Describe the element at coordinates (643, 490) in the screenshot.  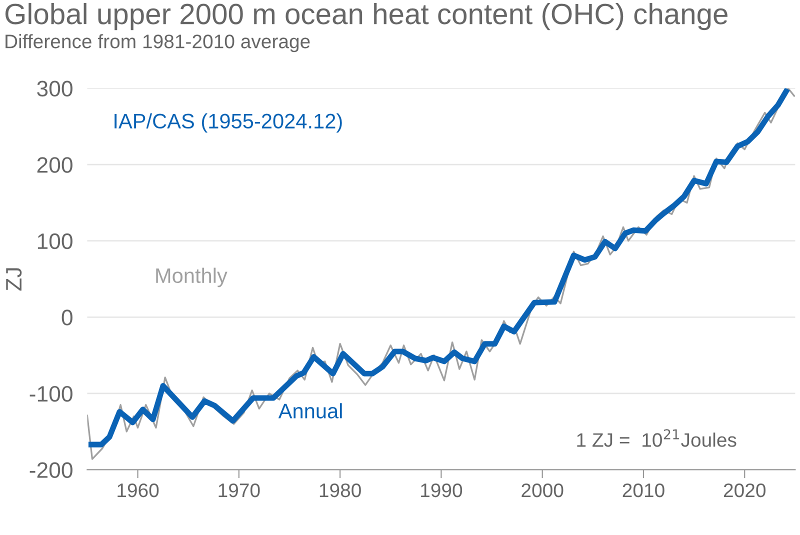
I see `x-tick-label: 2010` at that location.